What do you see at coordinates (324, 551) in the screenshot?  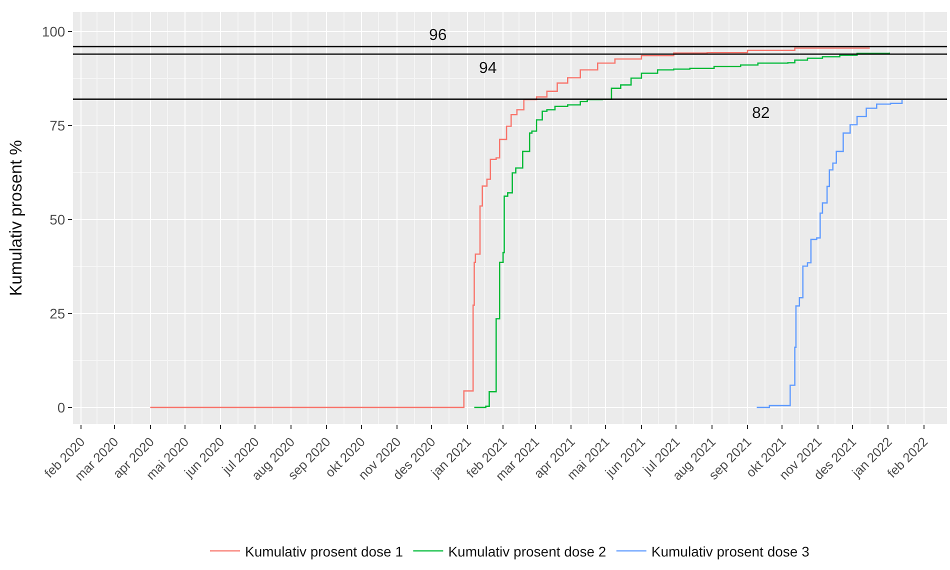 I see `legend-label: Kumulativ prosent dose 1` at bounding box center [324, 551].